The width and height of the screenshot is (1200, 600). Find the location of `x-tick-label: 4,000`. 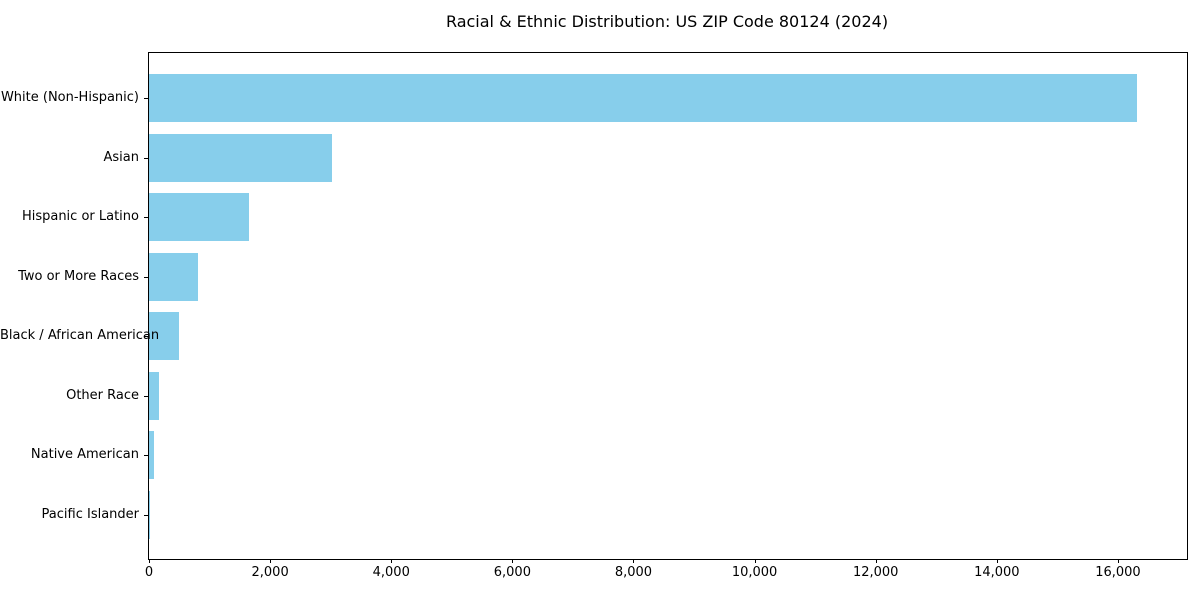

x-tick-label: 4,000 is located at coordinates (391, 572).